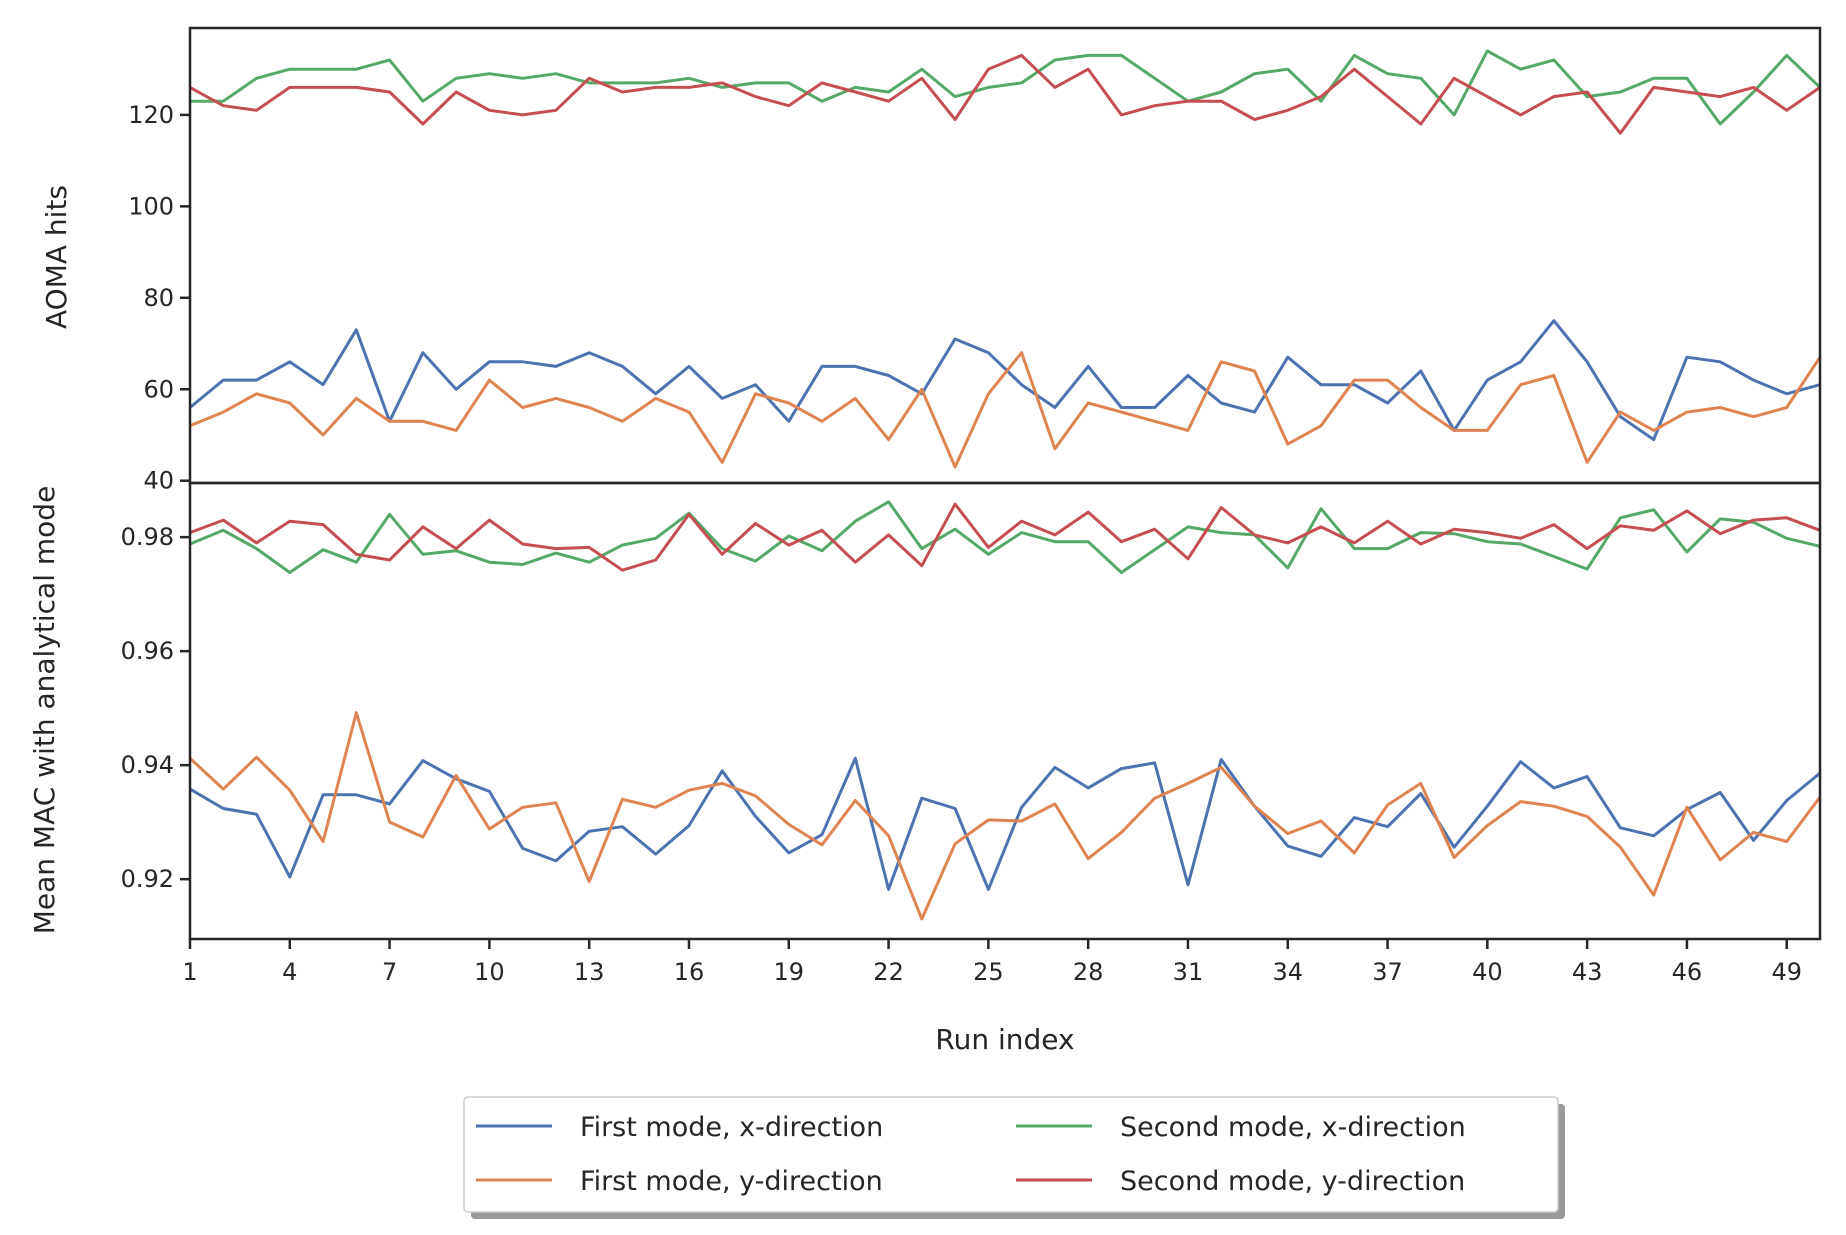 The height and width of the screenshot is (1235, 1846). What do you see at coordinates (1292, 1181) in the screenshot?
I see `legend-label: Second mode, y-direction` at bounding box center [1292, 1181].